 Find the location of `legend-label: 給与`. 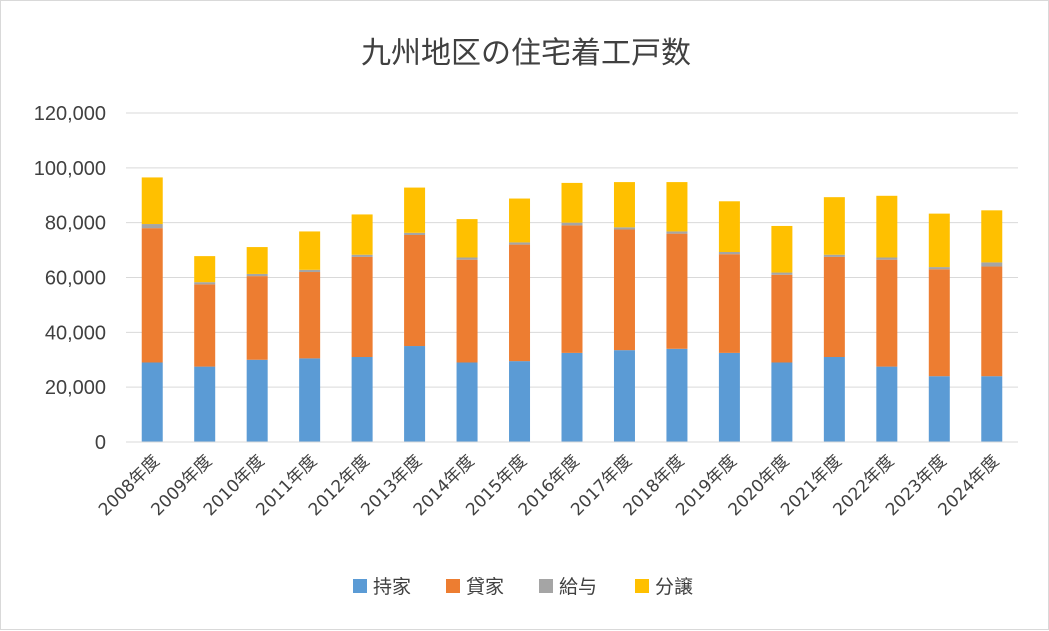

legend-label: 給与 is located at coordinates (578, 587).